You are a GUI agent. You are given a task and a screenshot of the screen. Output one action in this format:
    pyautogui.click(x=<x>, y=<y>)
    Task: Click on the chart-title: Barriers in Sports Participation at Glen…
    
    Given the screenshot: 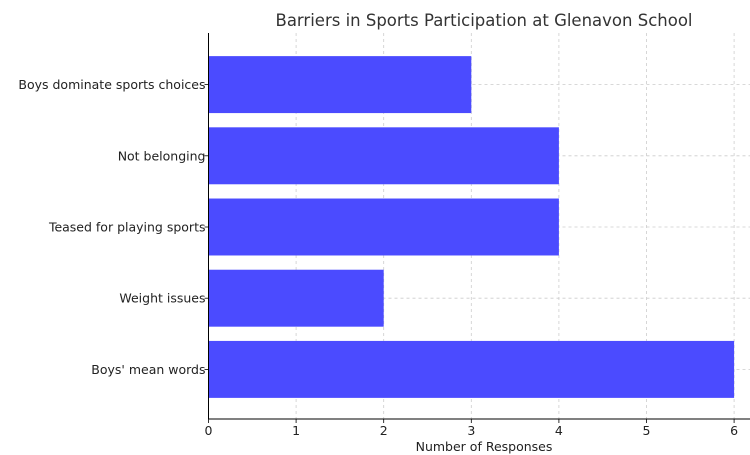 What is the action you would take?
    pyautogui.click(x=484, y=20)
    